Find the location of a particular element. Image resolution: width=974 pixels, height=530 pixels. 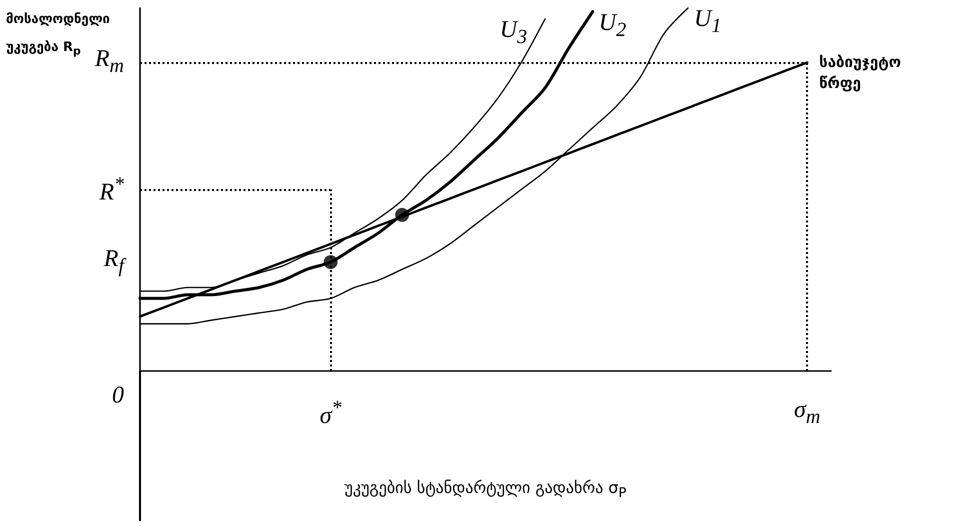

series-label: U$_{2}$ is located at coordinates (612, 26).